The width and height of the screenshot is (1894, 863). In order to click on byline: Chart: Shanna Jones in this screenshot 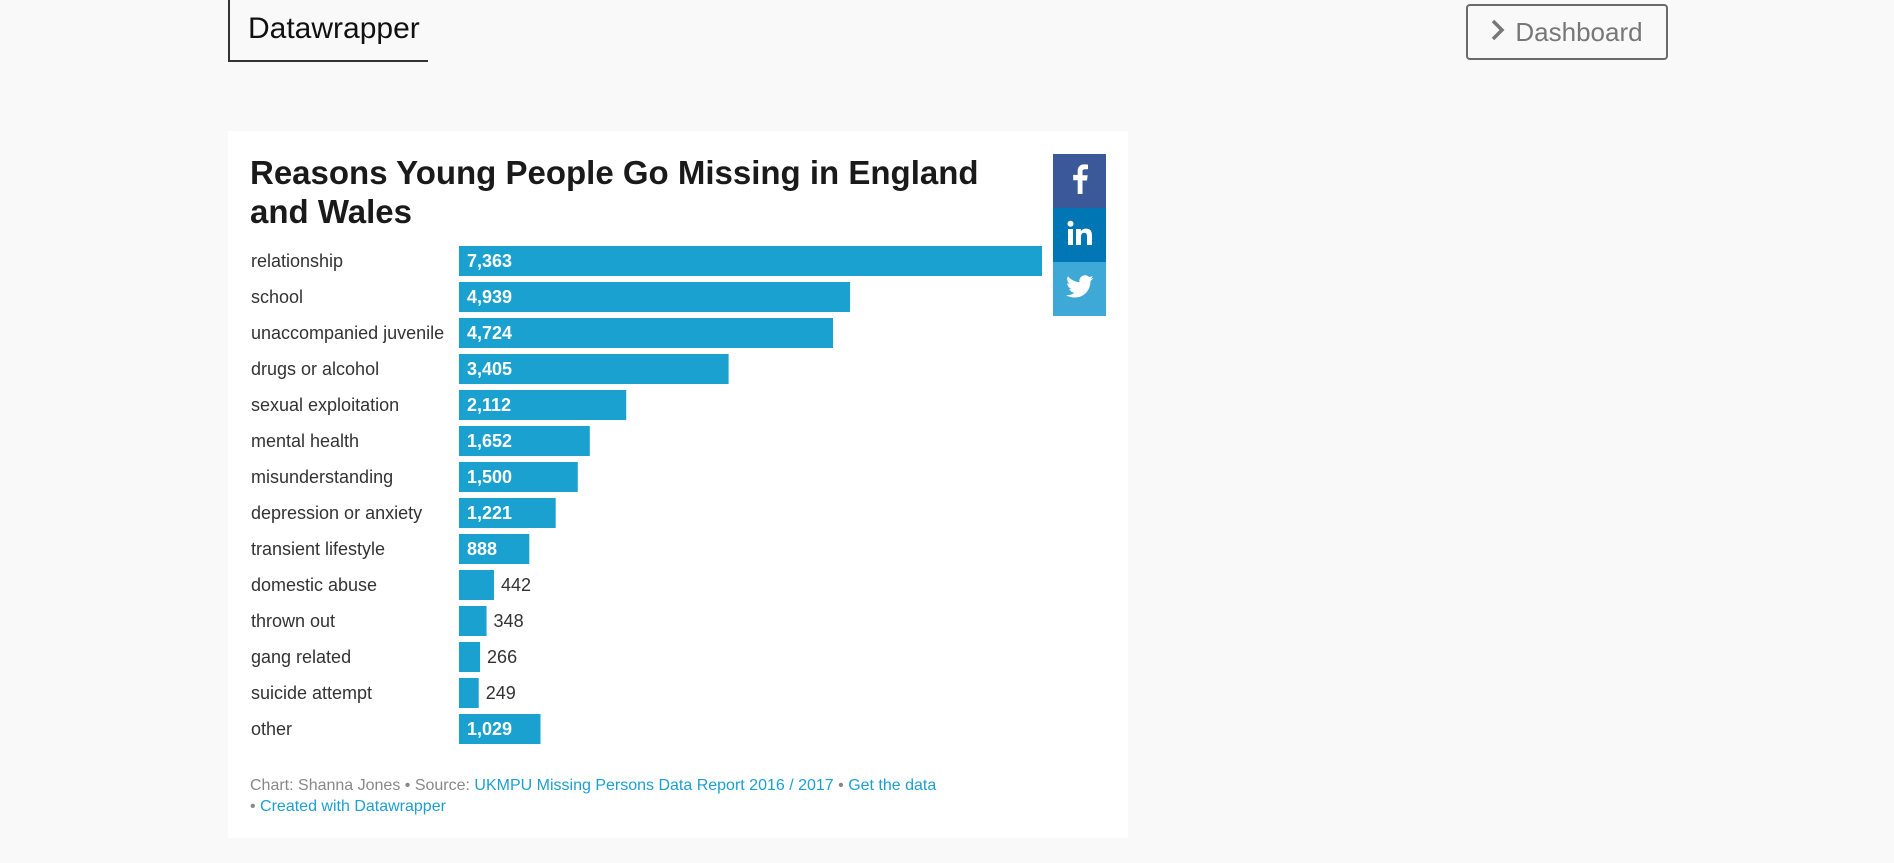, I will do `click(325, 785)`.